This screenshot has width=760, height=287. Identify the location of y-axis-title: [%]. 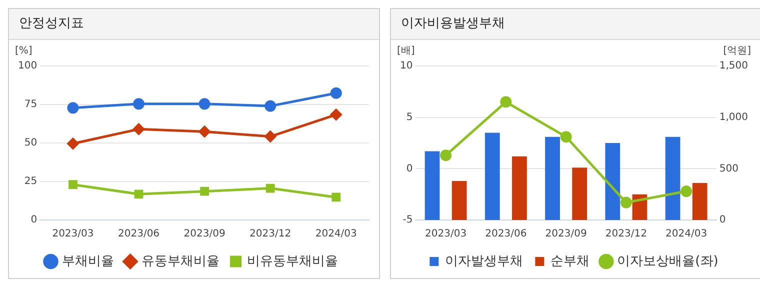
(23, 51).